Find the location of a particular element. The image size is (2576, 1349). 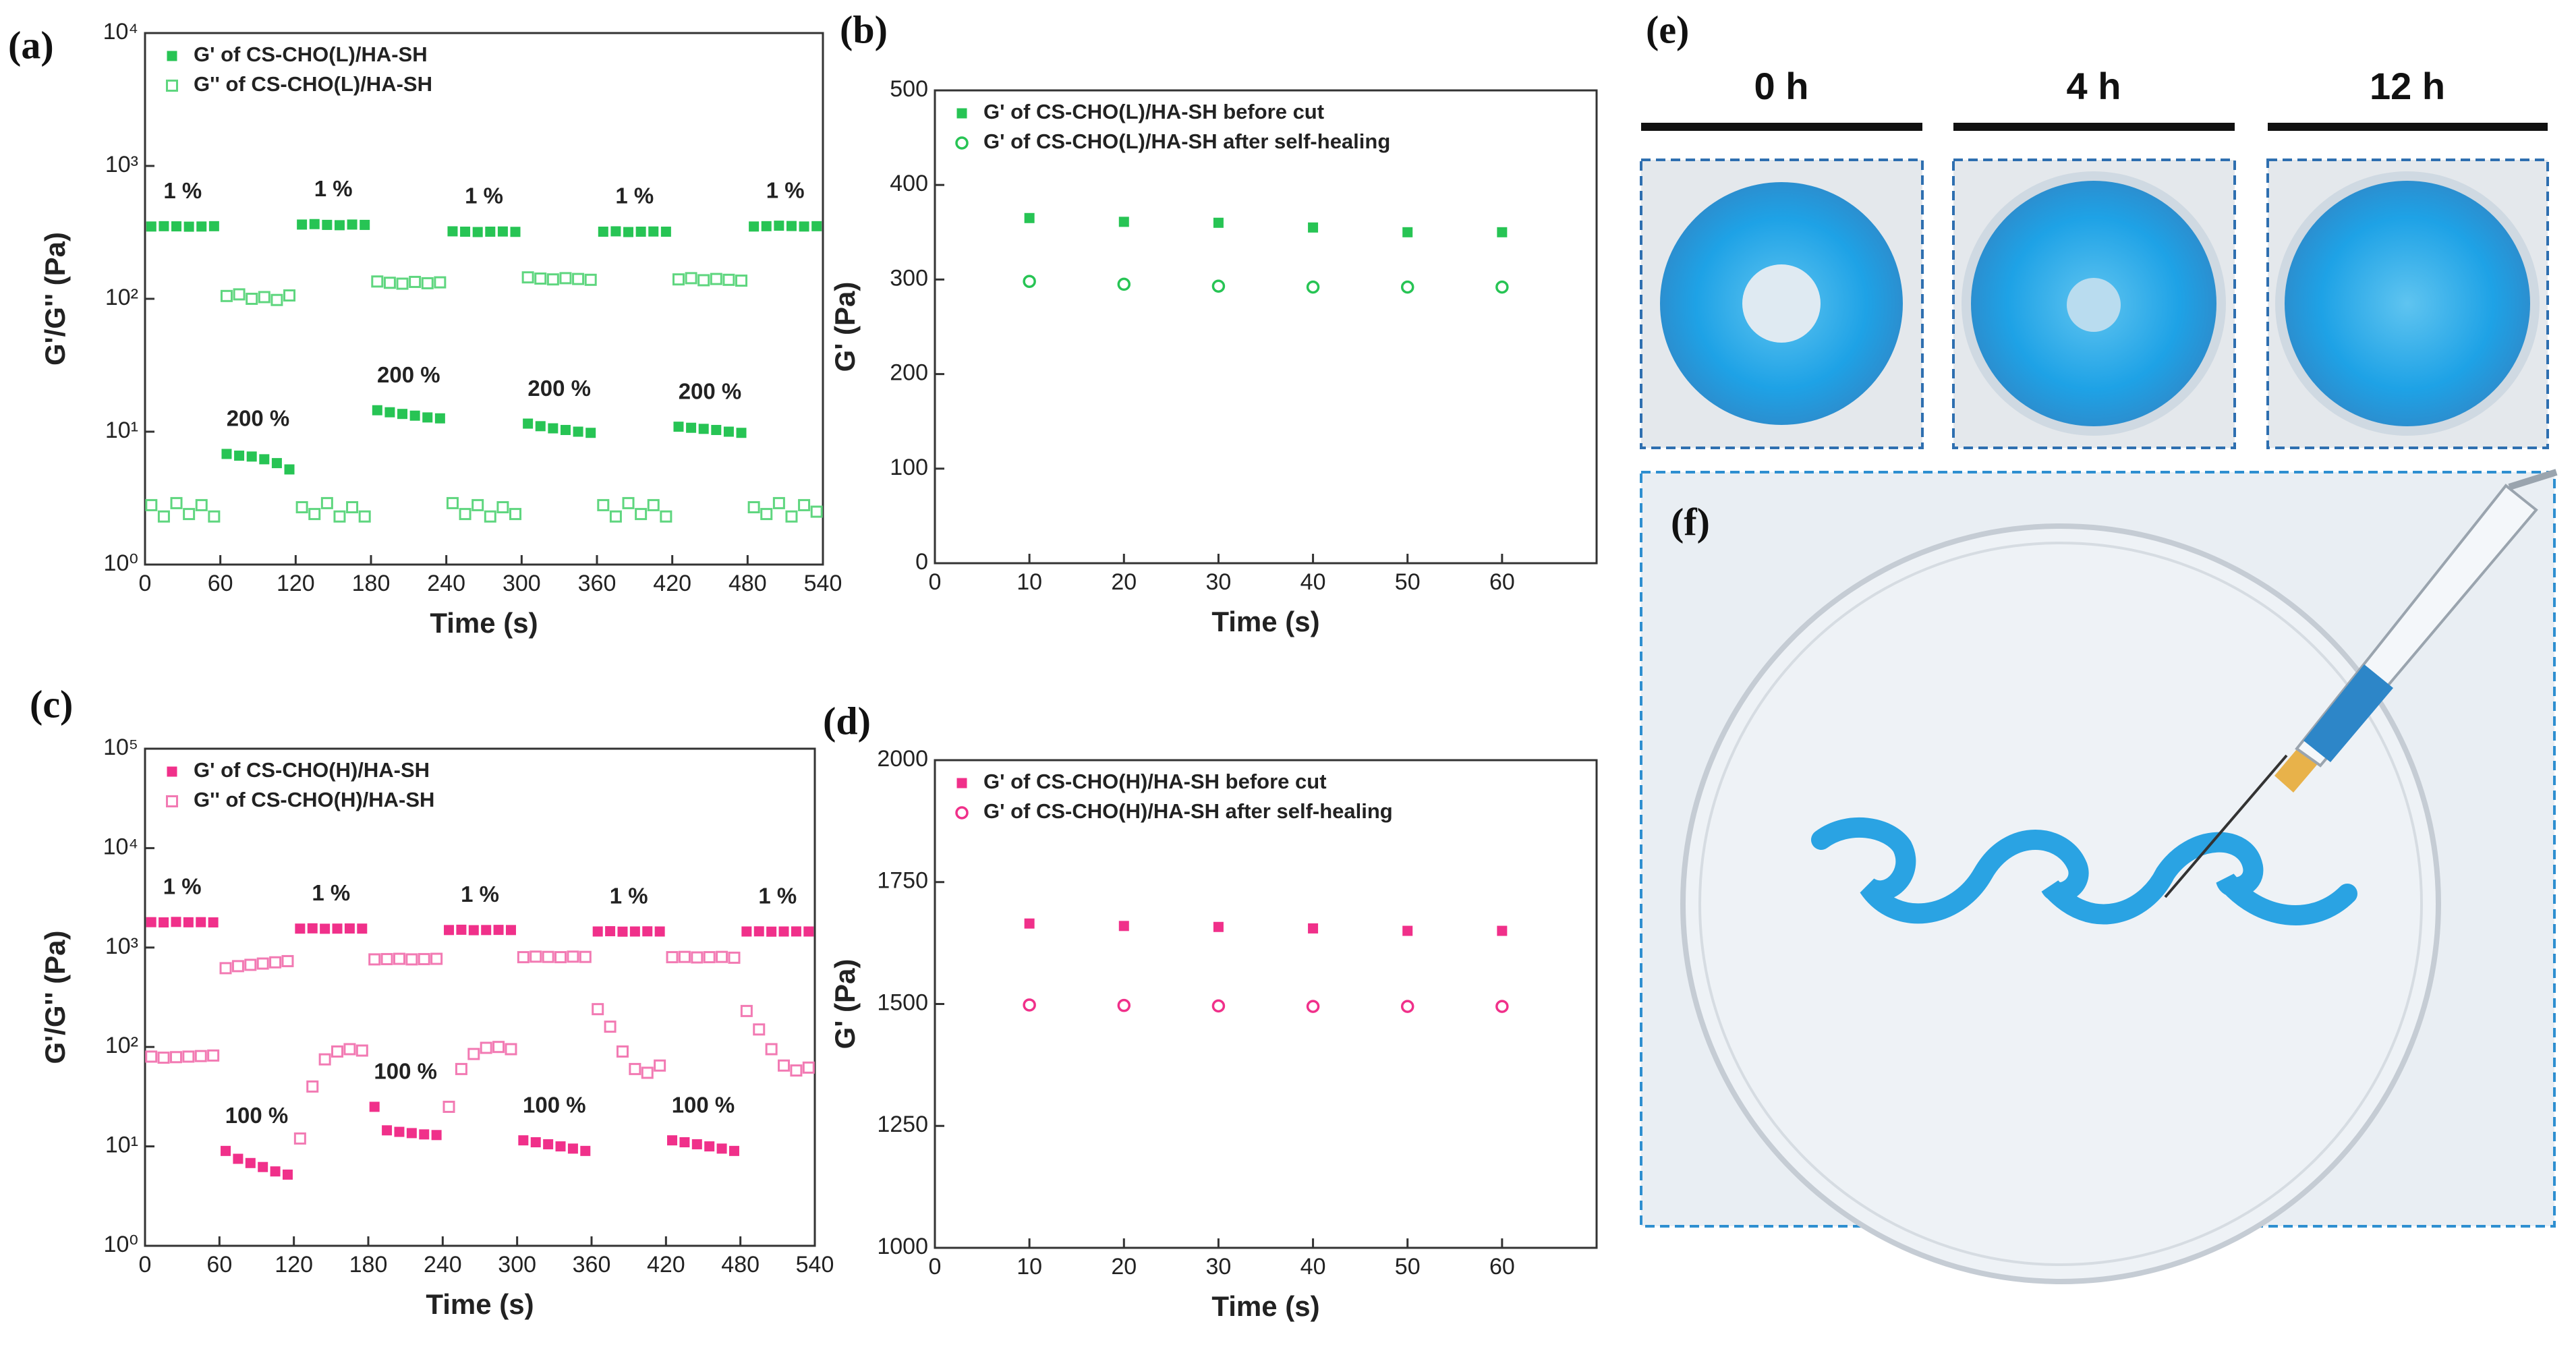

y-tick-label: 300 is located at coordinates (909, 278).